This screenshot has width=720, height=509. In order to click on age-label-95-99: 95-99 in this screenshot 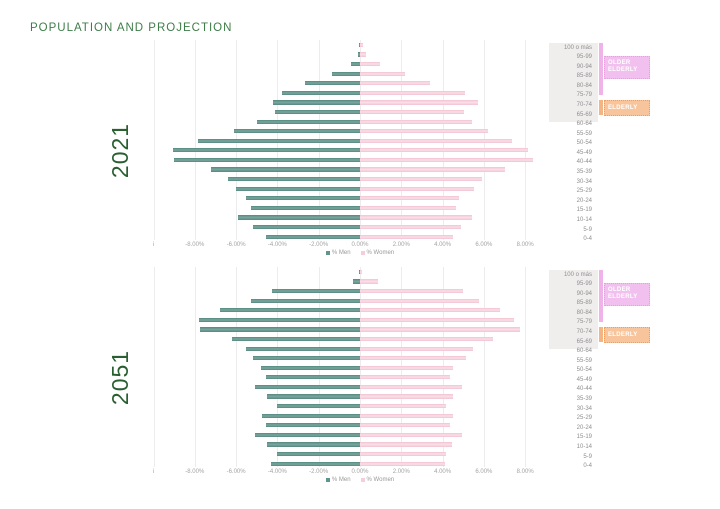, I will do `click(584, 57)`.